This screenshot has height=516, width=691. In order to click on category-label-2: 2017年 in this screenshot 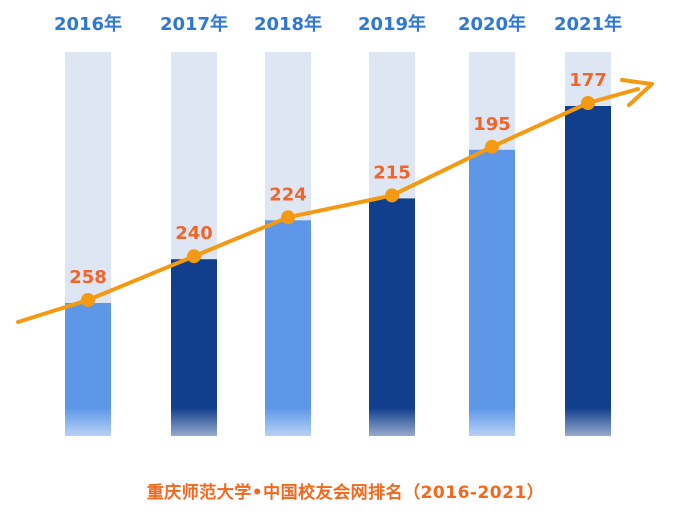, I will do `click(194, 24)`.